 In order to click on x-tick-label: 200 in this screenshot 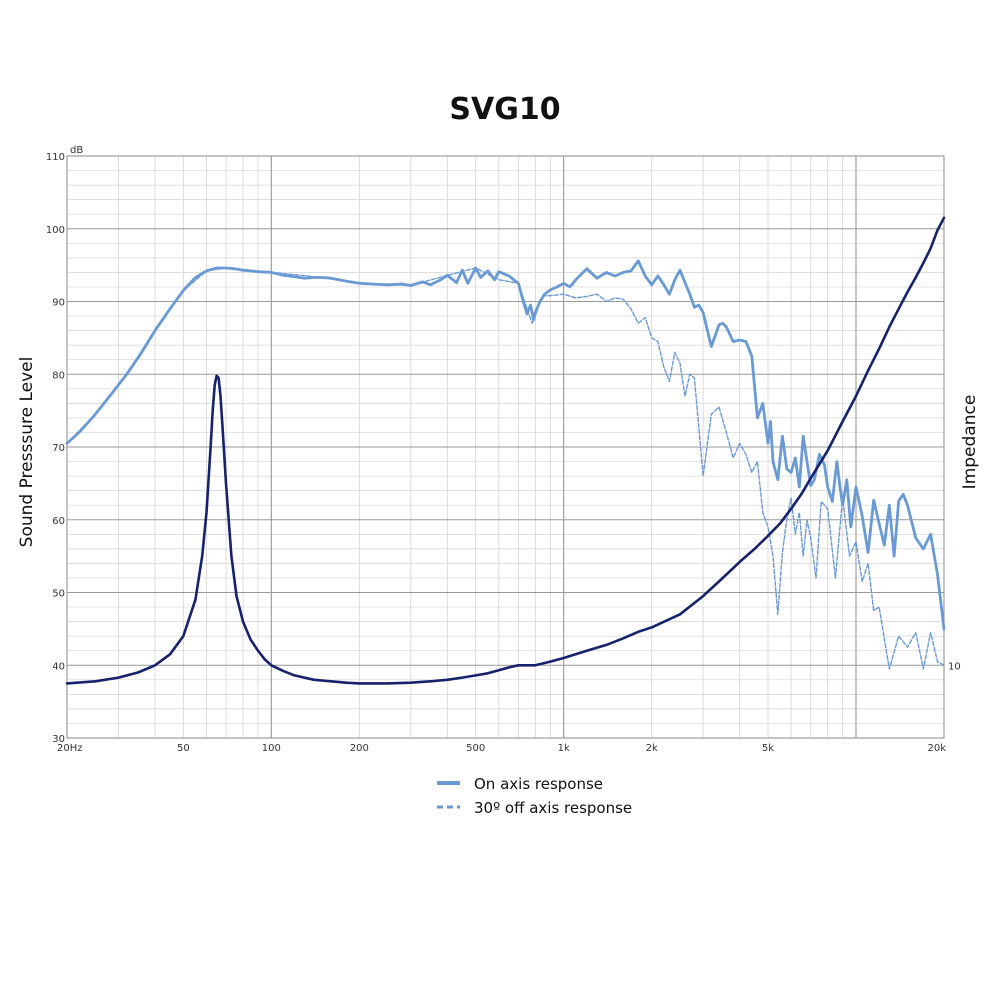, I will do `click(359, 748)`.